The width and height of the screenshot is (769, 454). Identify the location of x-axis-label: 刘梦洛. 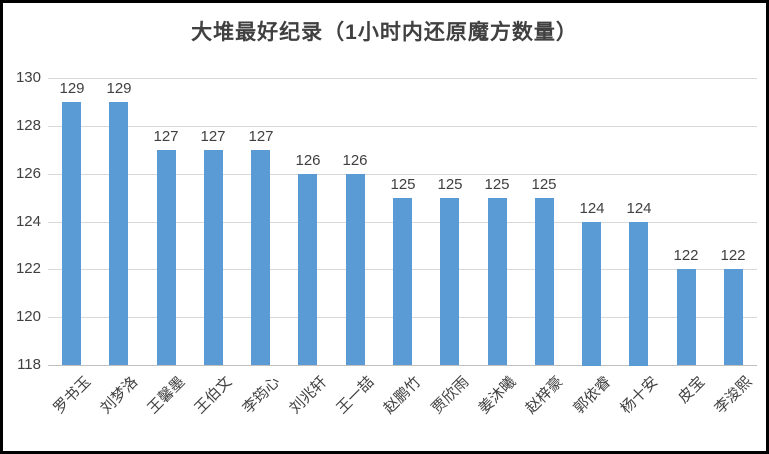
(119, 395).